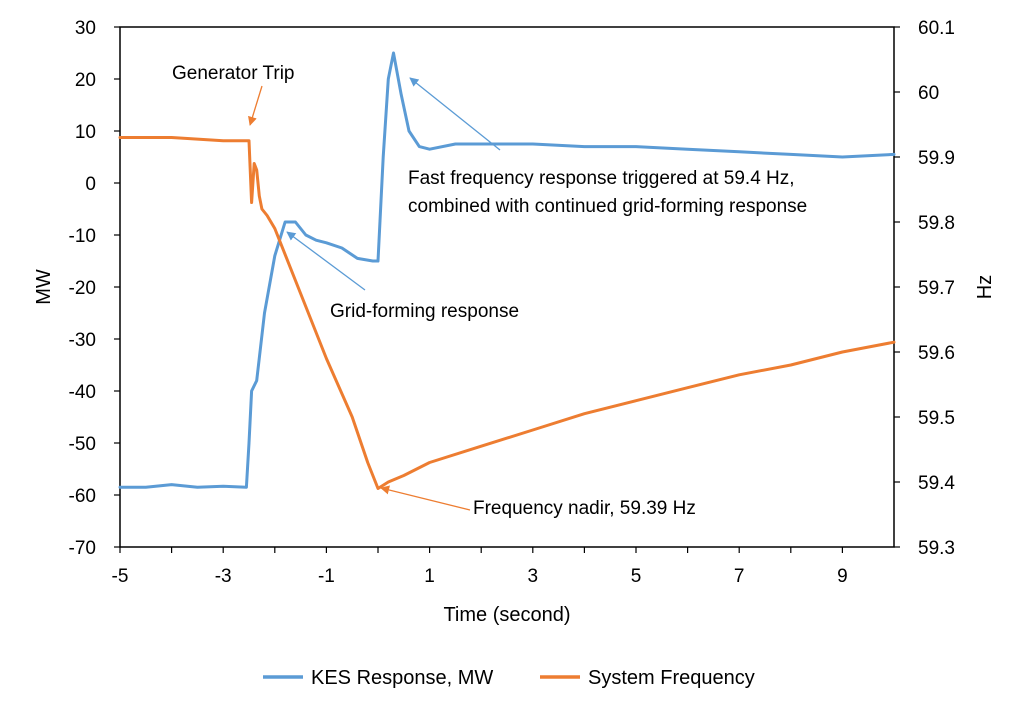 Image resolution: width=1024 pixels, height=712 pixels. I want to click on left-y-tick-label: -50, so click(82, 444).